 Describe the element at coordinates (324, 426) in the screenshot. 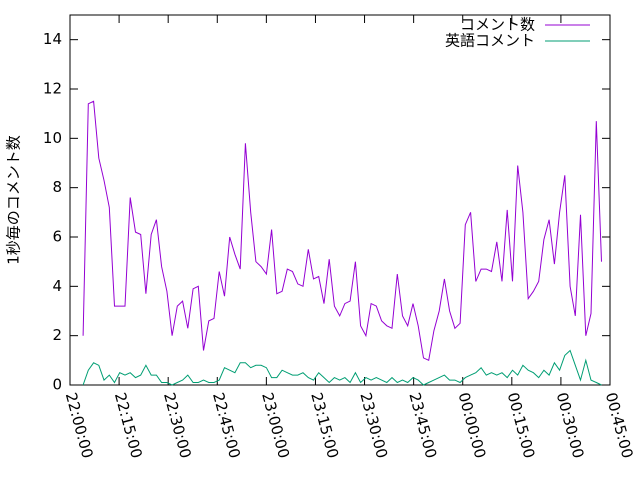

I see `x-tick-label: 23:15:00` at that location.